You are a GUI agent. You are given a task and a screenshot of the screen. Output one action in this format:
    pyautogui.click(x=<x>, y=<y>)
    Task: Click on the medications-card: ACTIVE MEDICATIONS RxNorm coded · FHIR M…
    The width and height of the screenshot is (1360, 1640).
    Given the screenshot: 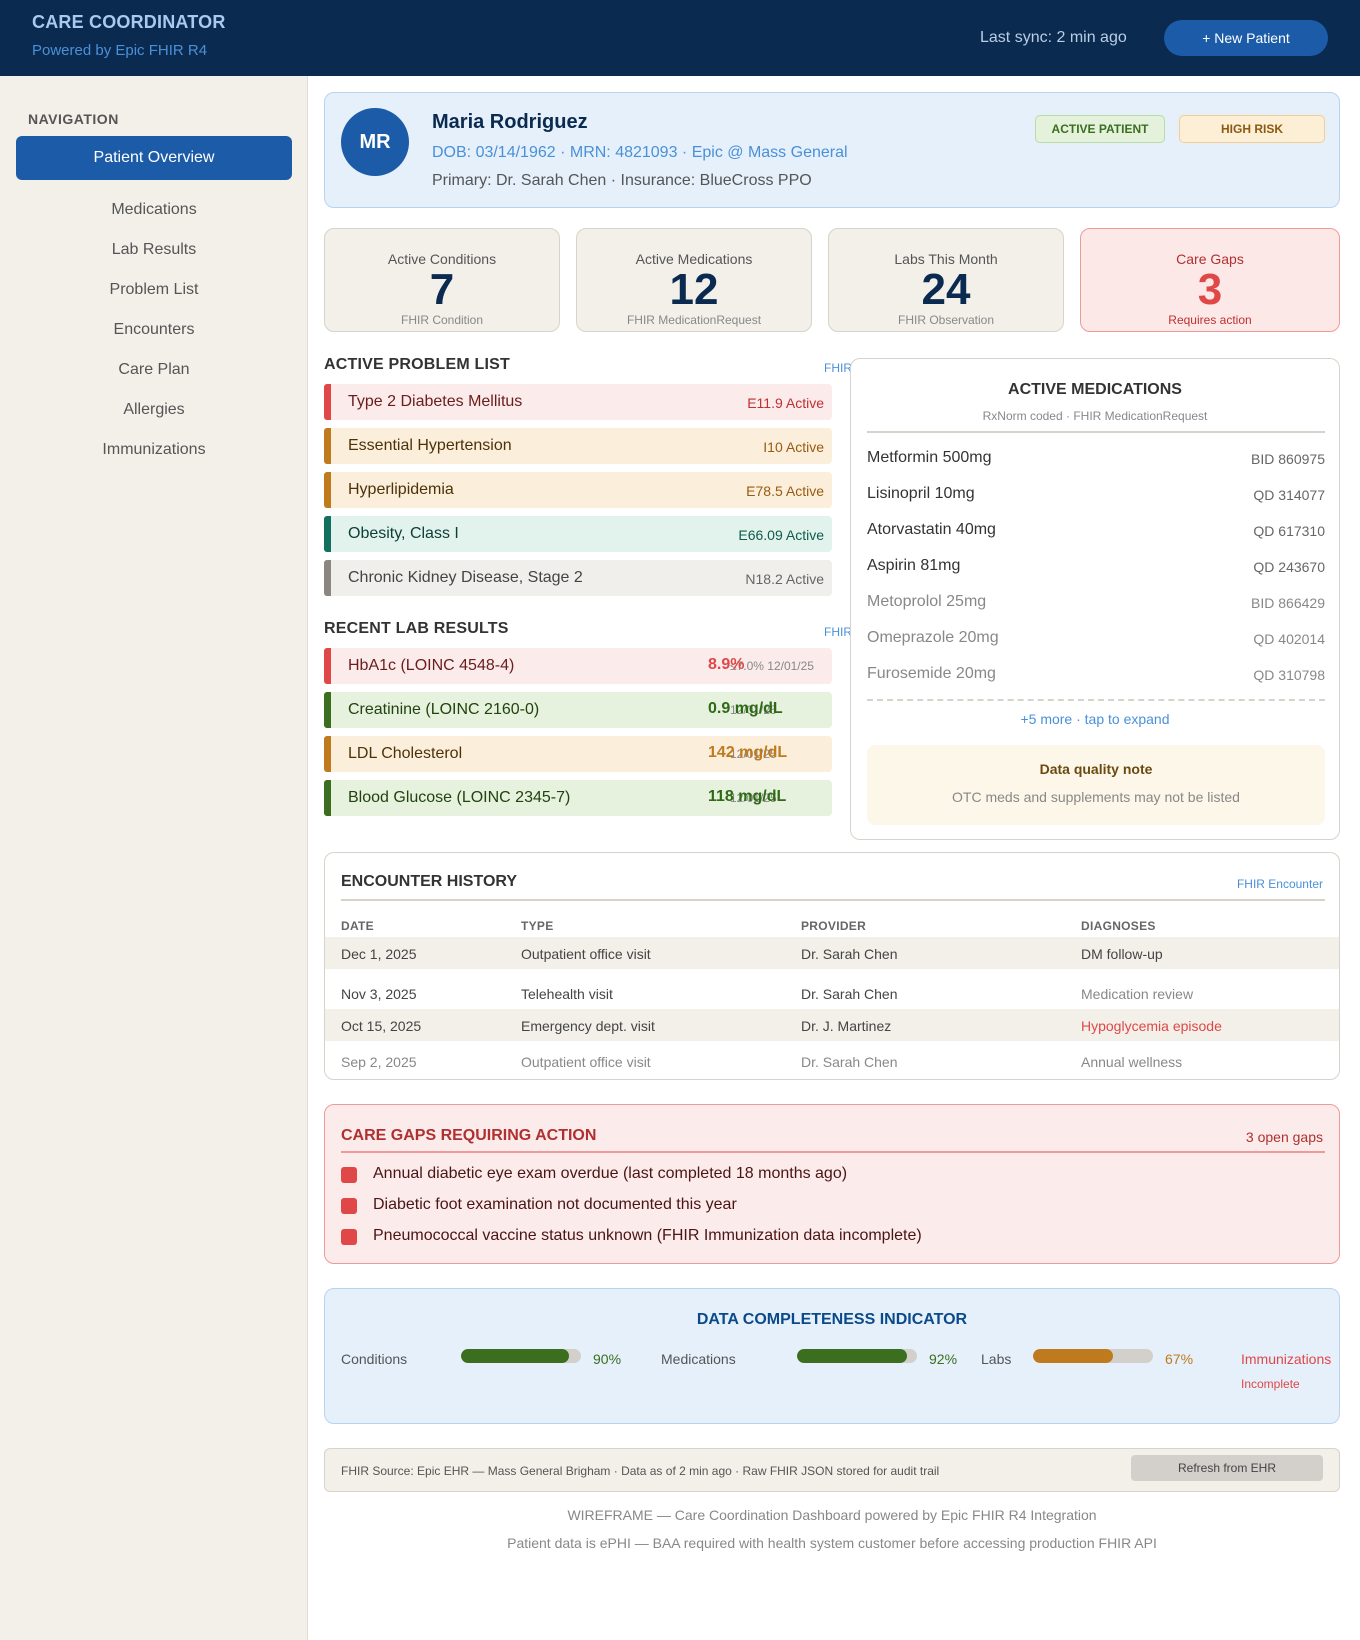 What is the action you would take?
    pyautogui.click(x=1095, y=599)
    